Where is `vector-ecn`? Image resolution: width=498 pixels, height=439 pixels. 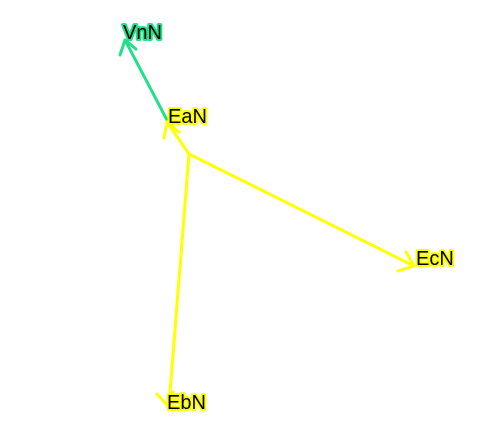 vector-ecn is located at coordinates (301, 212).